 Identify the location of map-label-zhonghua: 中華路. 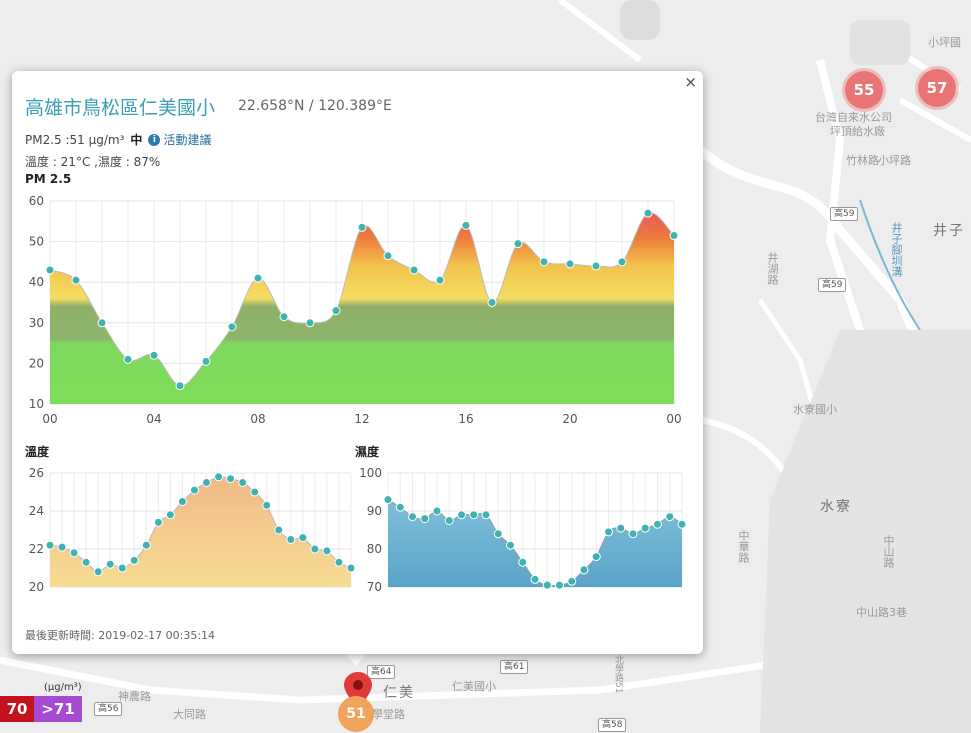
(743, 546).